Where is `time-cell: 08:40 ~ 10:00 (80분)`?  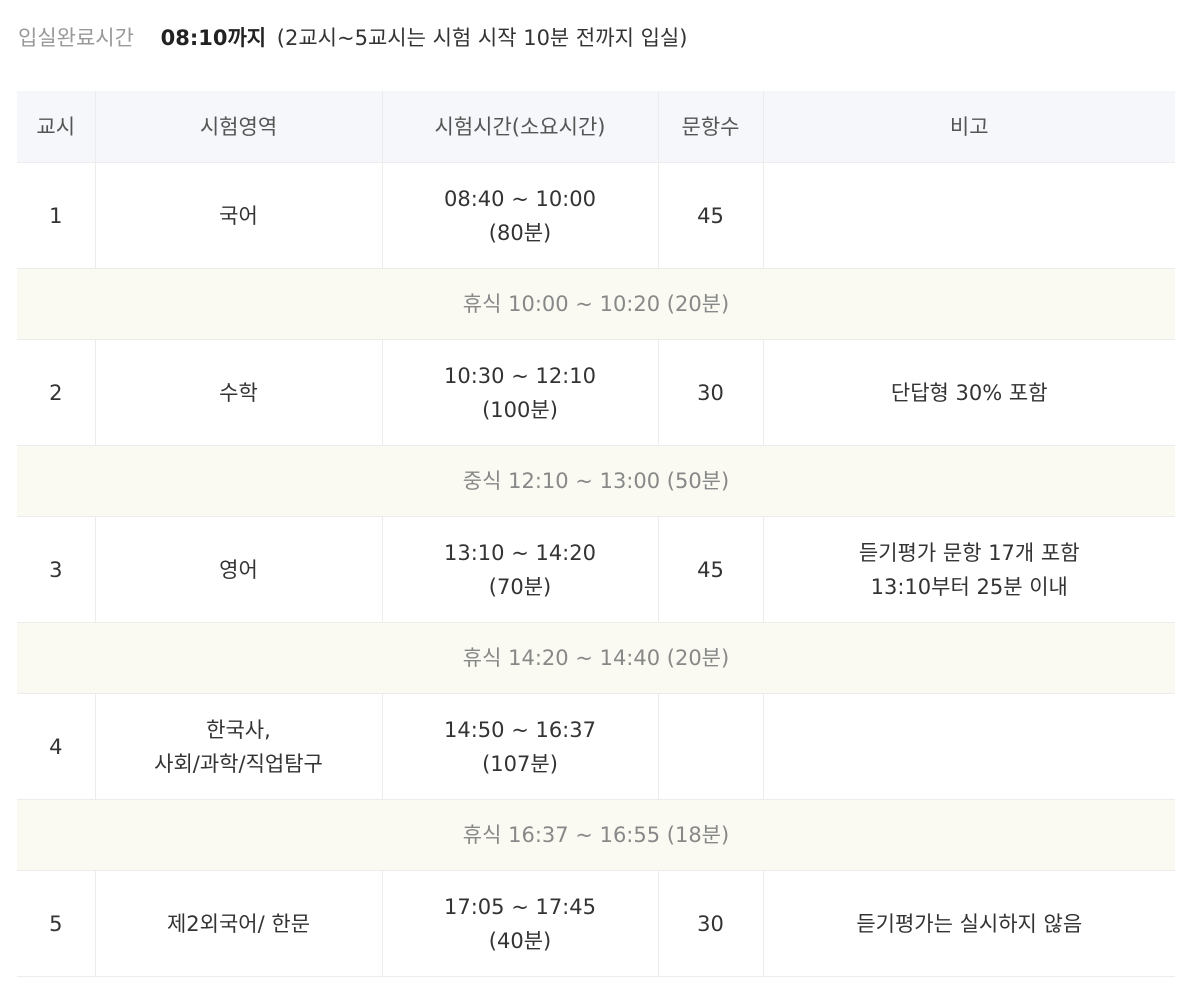
time-cell: 08:40 ~ 10:00 (80분) is located at coordinates (519, 215).